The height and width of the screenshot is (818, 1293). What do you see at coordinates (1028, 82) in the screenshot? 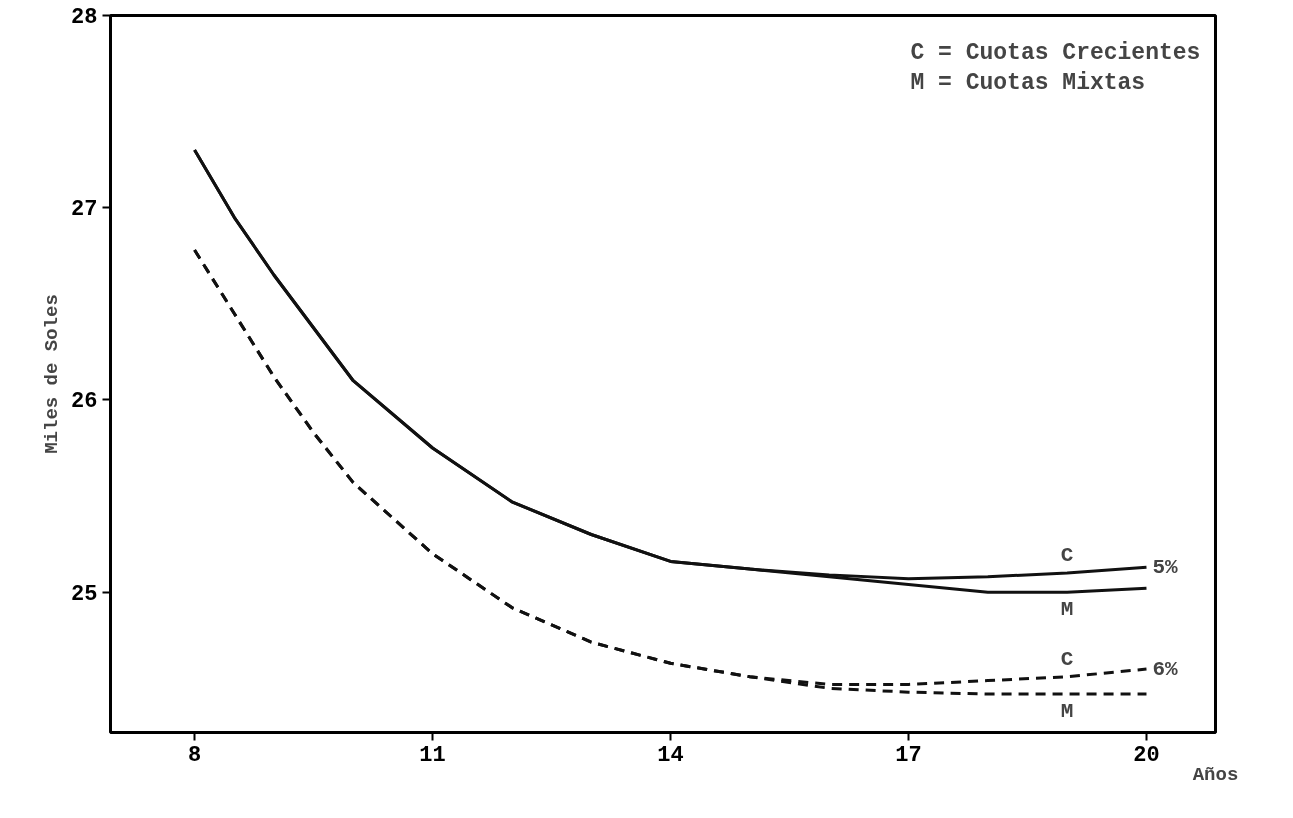
I see `annotation: M = Cuotas Mixtas` at bounding box center [1028, 82].